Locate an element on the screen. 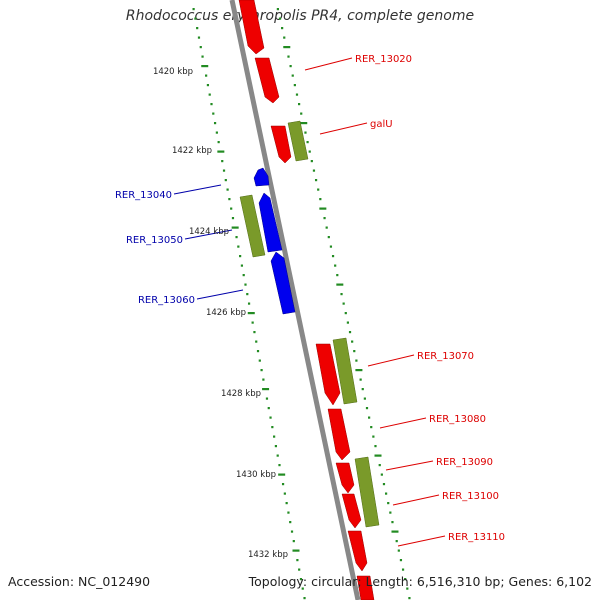  gene-label: RER_13110 is located at coordinates (476, 537).